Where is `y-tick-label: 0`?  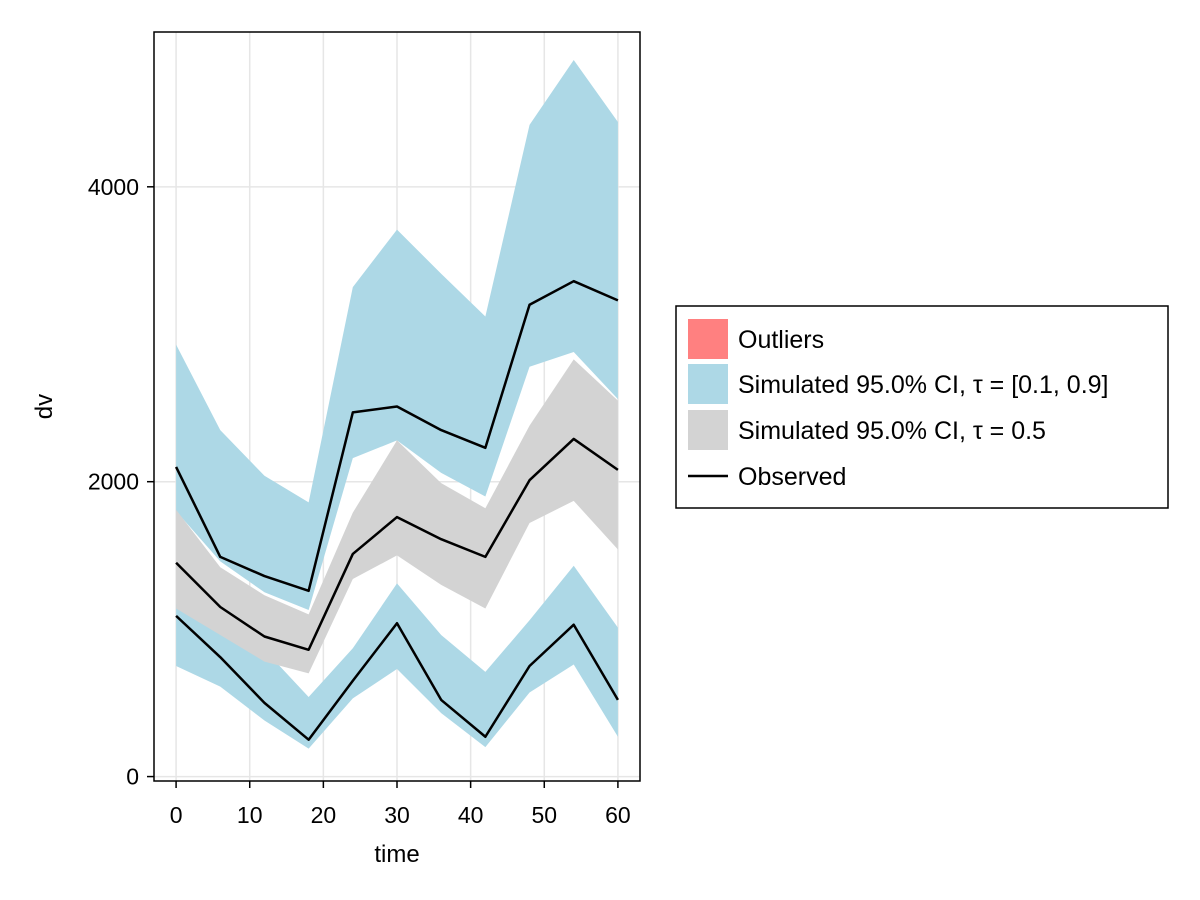 y-tick-label: 0 is located at coordinates (132, 777).